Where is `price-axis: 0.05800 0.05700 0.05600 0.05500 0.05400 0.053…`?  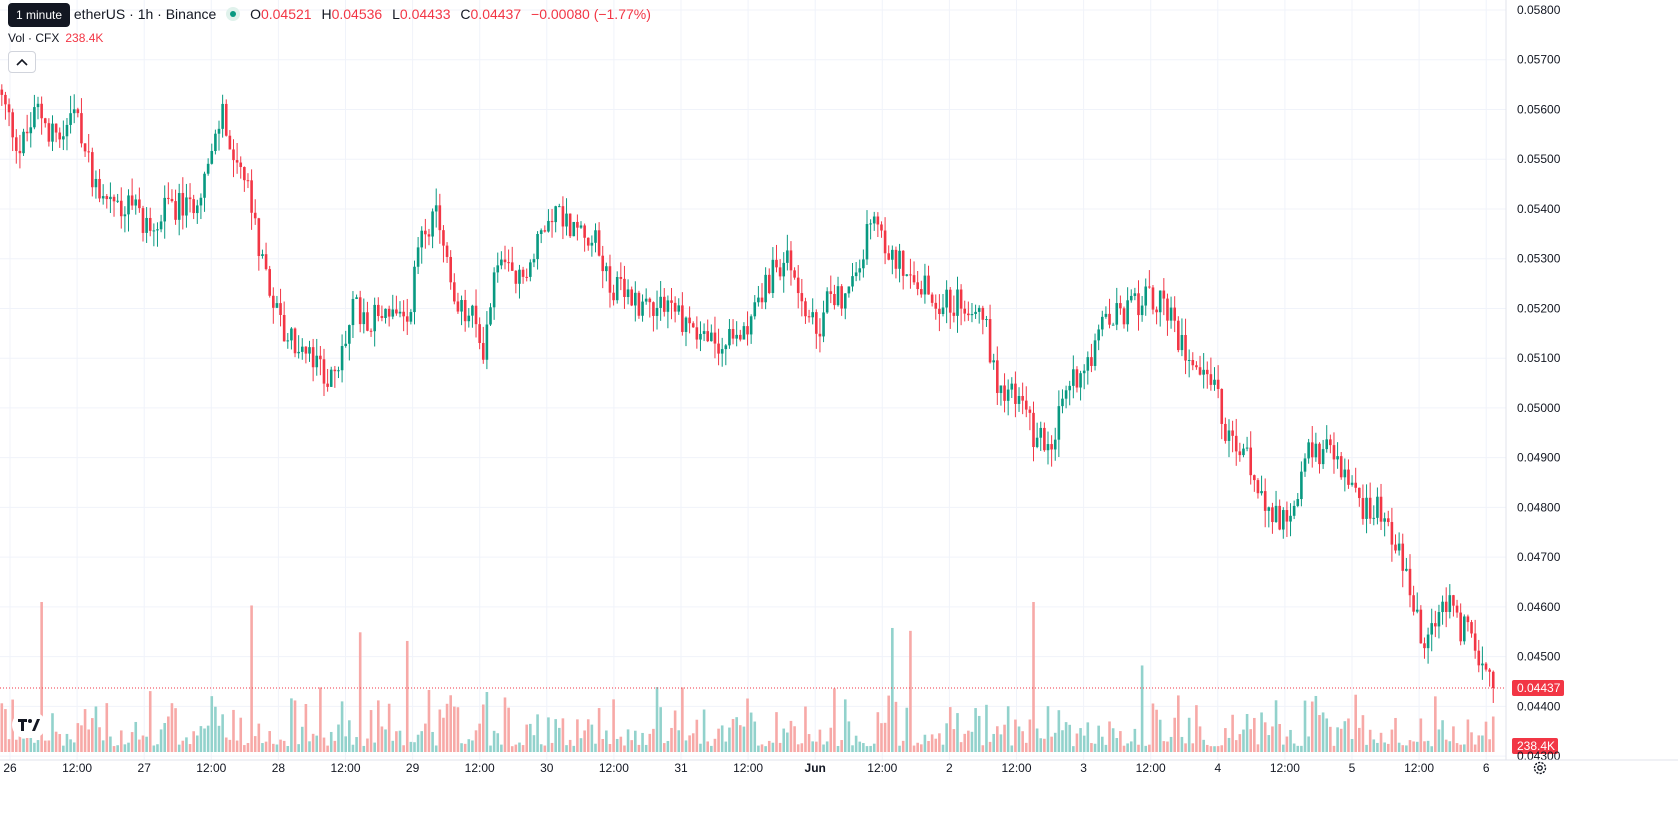 price-axis: 0.05800 0.05700 0.05600 0.05500 0.05400 0.053… is located at coordinates (1533, 381).